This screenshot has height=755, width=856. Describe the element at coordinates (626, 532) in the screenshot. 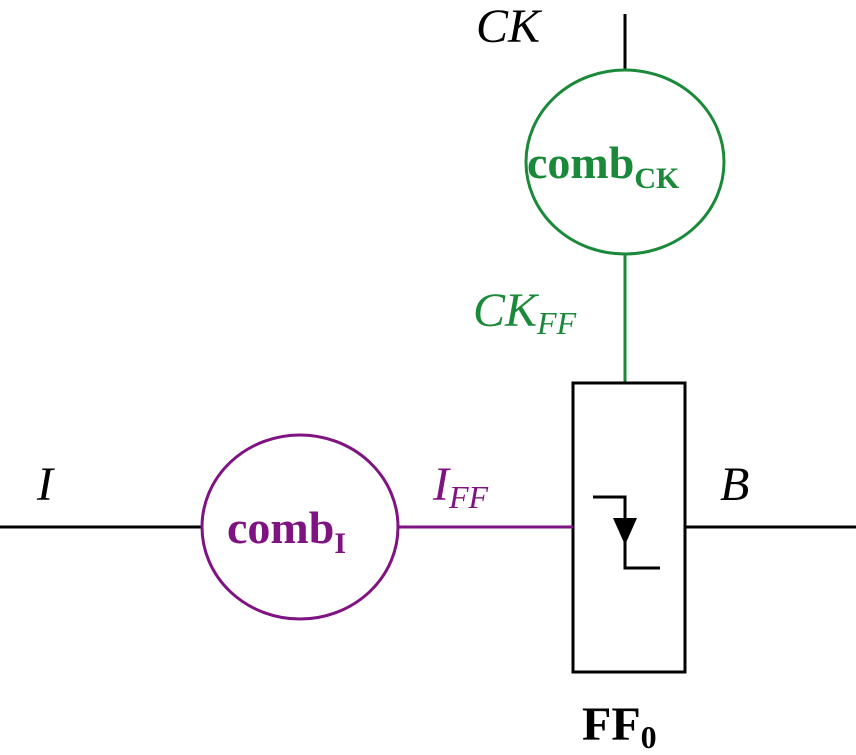

I see `clock-edge-icon` at that location.